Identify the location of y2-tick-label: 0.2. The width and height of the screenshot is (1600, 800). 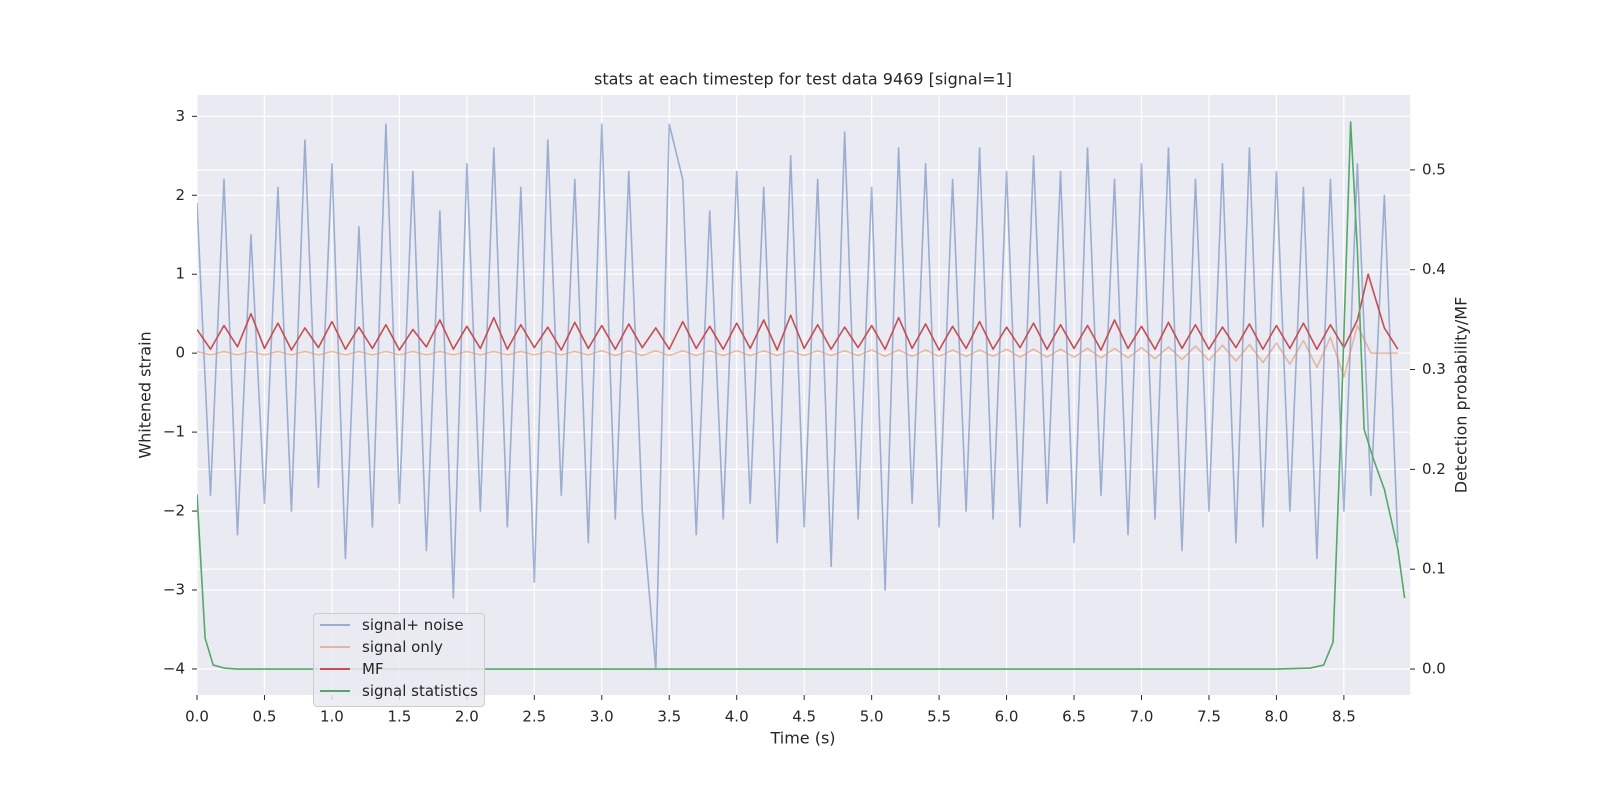
(1434, 469).